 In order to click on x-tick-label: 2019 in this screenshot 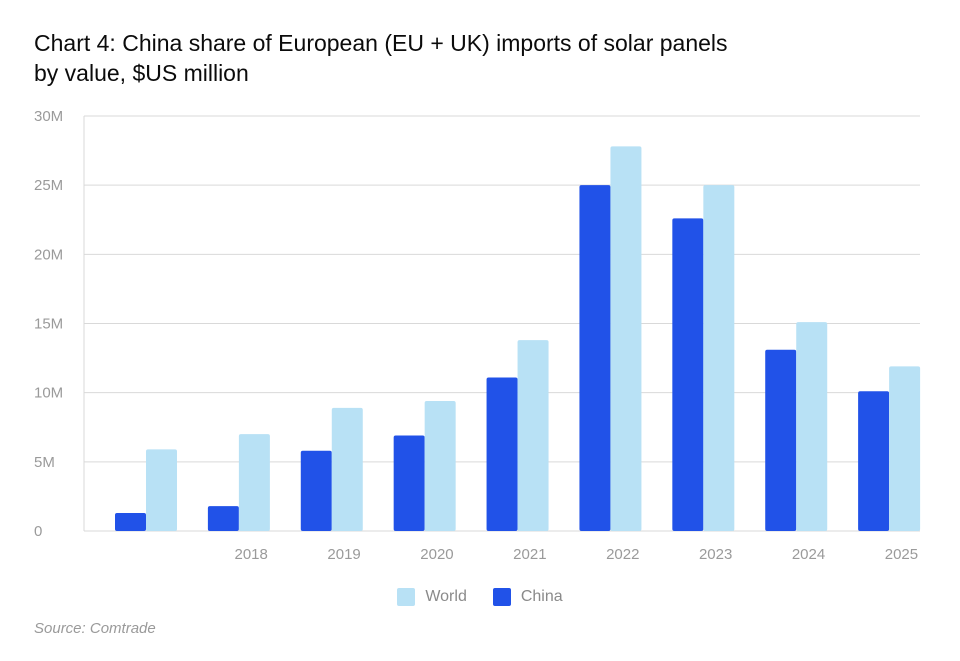, I will do `click(343, 554)`.